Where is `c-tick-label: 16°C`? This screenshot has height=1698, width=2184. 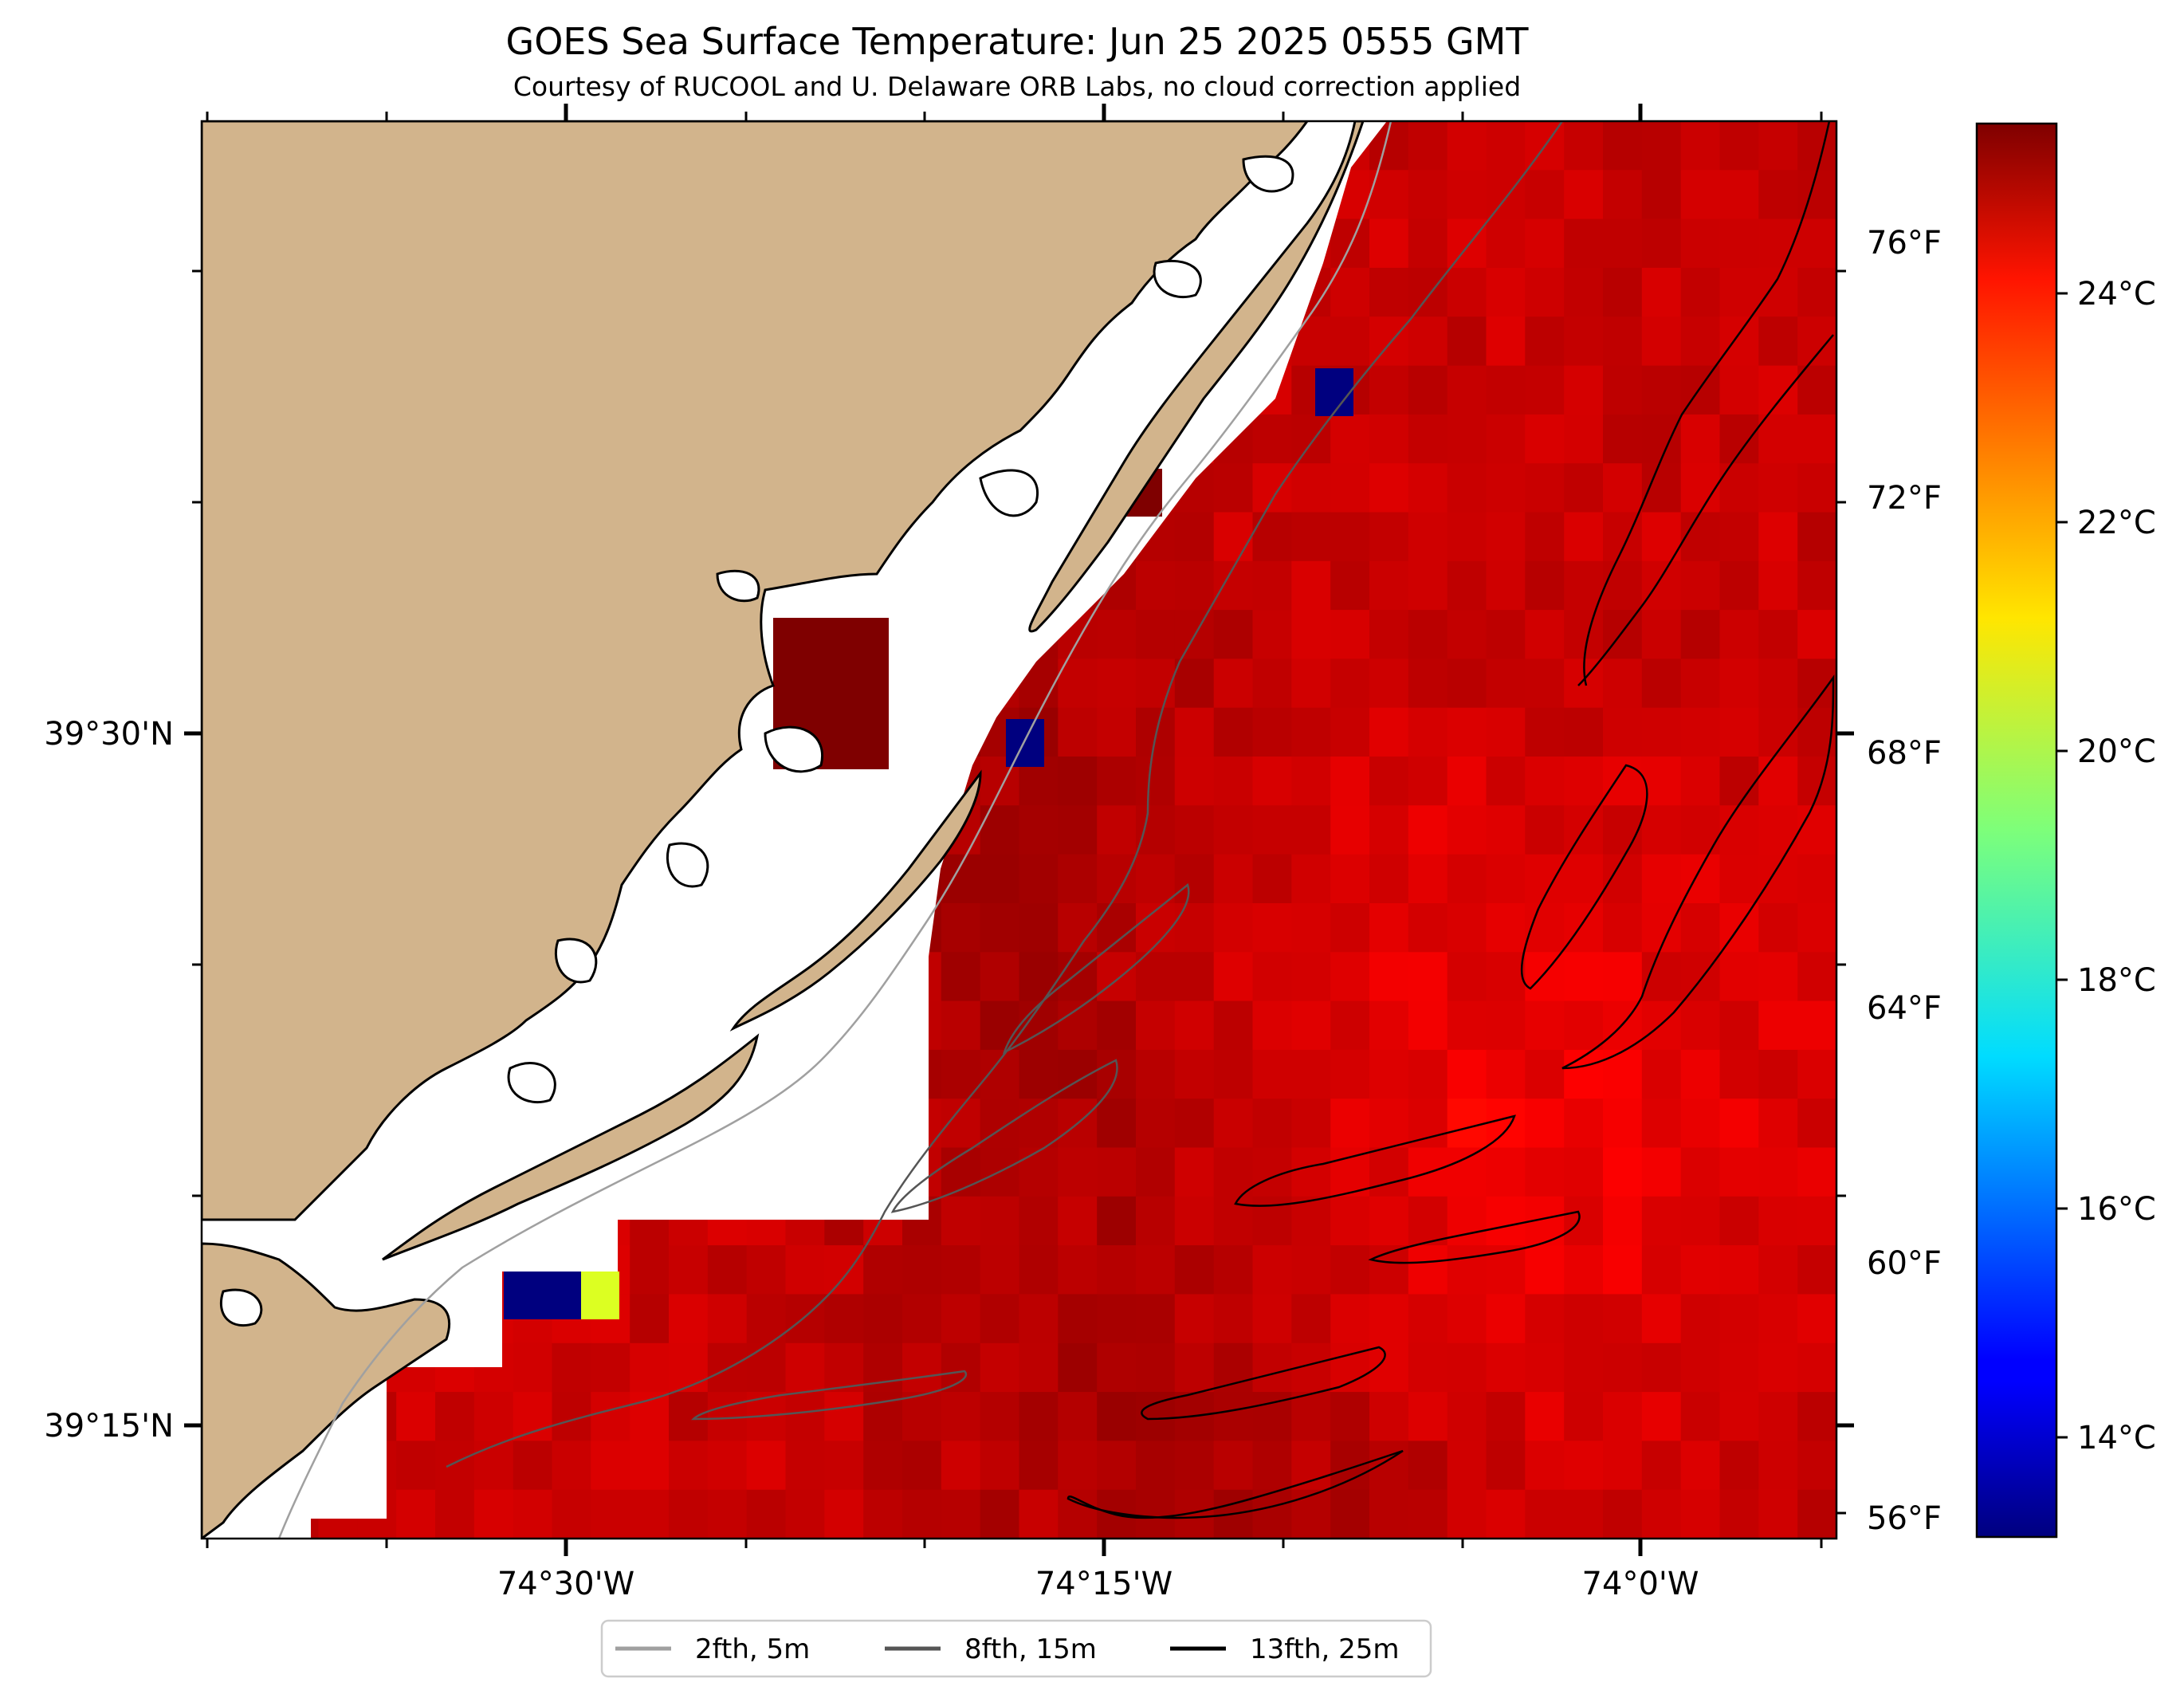
c-tick-label: 16°C is located at coordinates (2116, 1210).